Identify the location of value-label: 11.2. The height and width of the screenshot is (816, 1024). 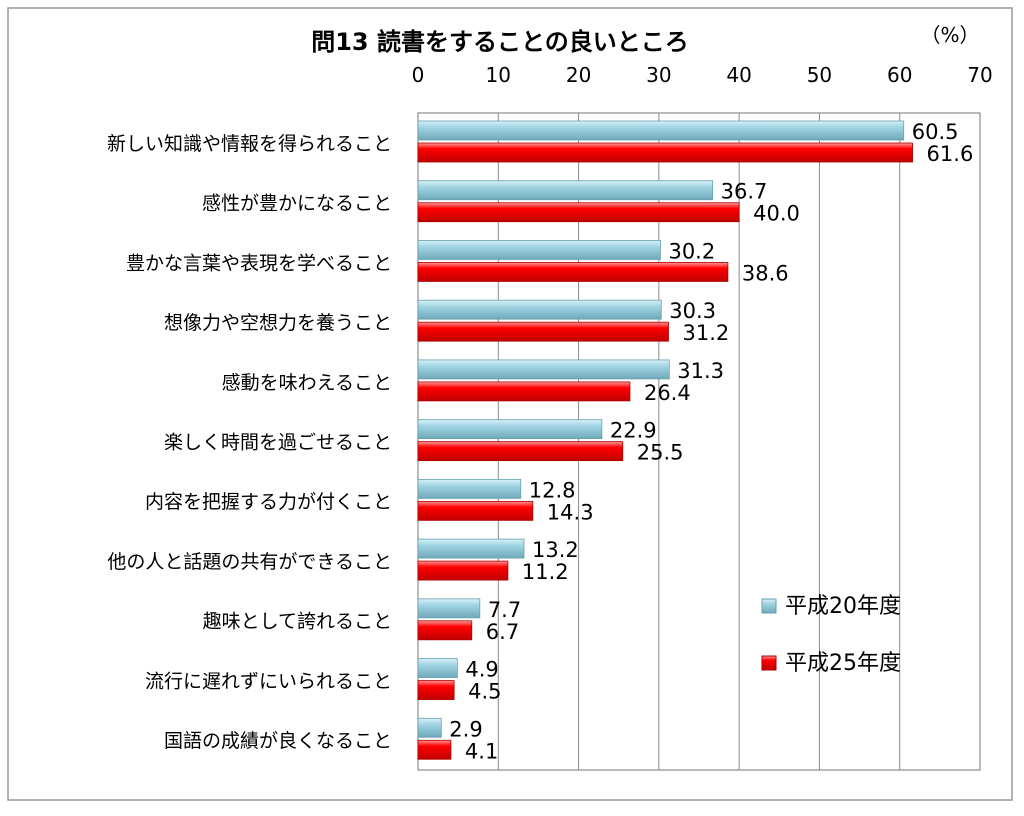
(545, 572).